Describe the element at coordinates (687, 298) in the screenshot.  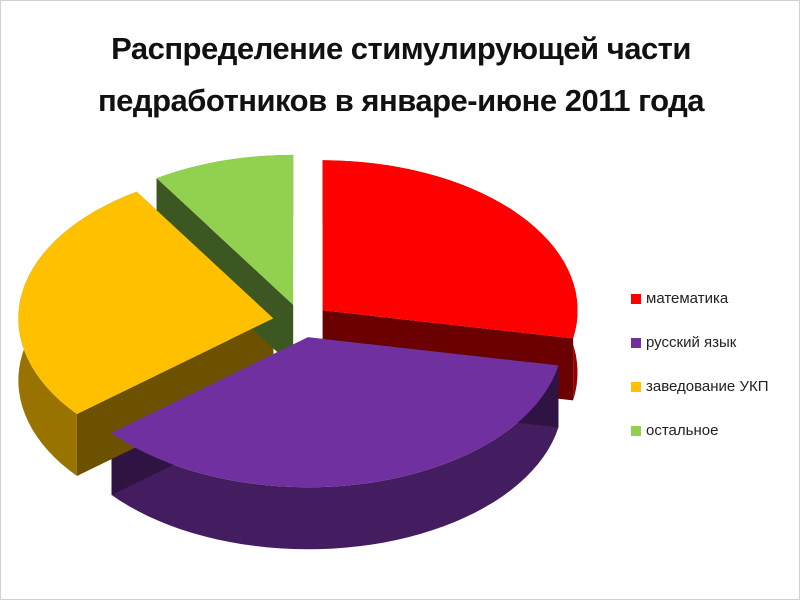
I see `legend-label: математика` at that location.